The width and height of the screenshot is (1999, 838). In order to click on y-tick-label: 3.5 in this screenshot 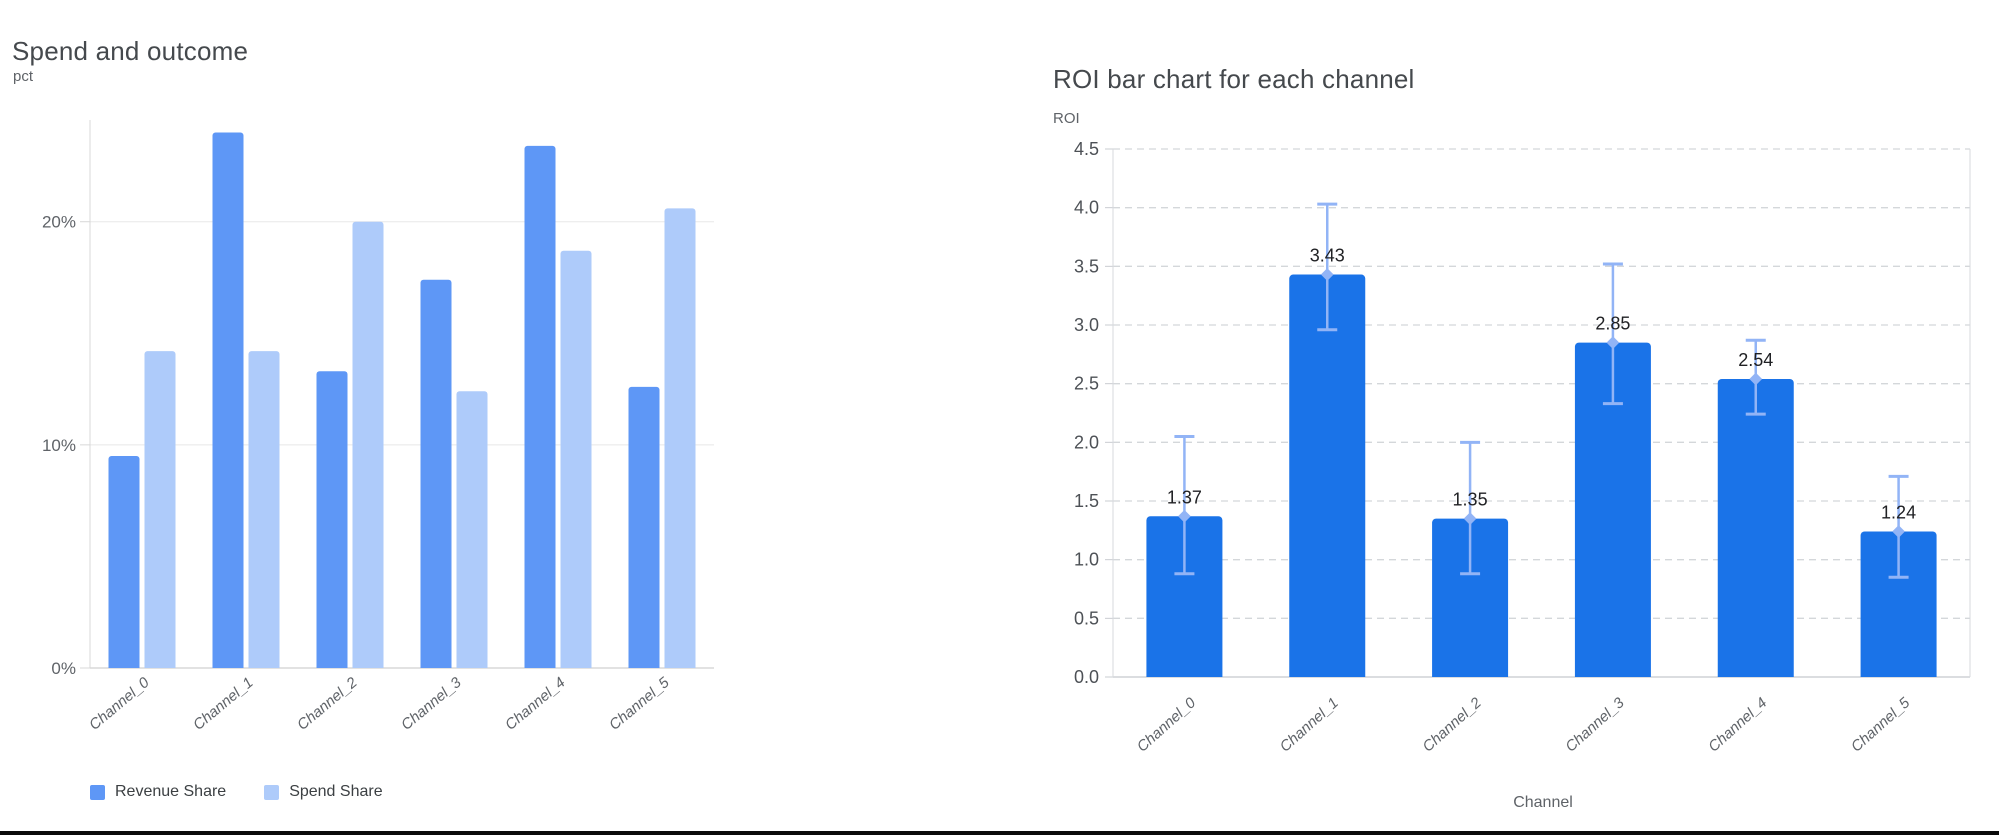, I will do `click(1086, 266)`.